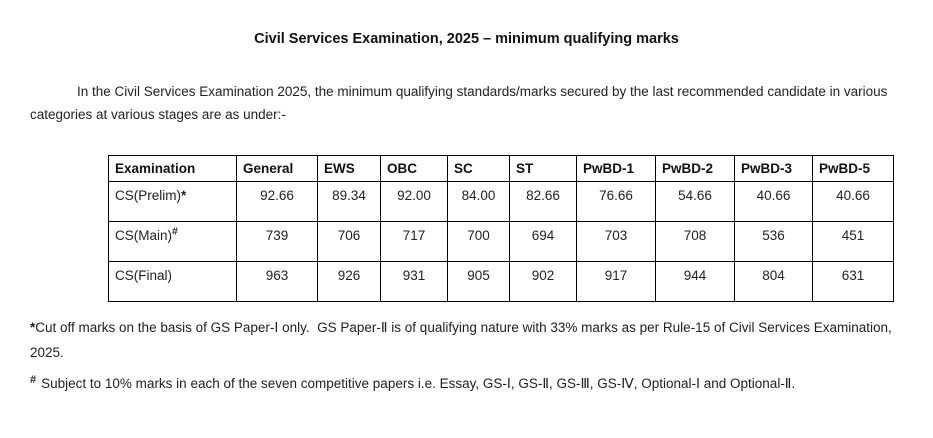 Image resolution: width=933 pixels, height=438 pixels. What do you see at coordinates (349, 168) in the screenshot?
I see `col-header-ews: EWS` at bounding box center [349, 168].